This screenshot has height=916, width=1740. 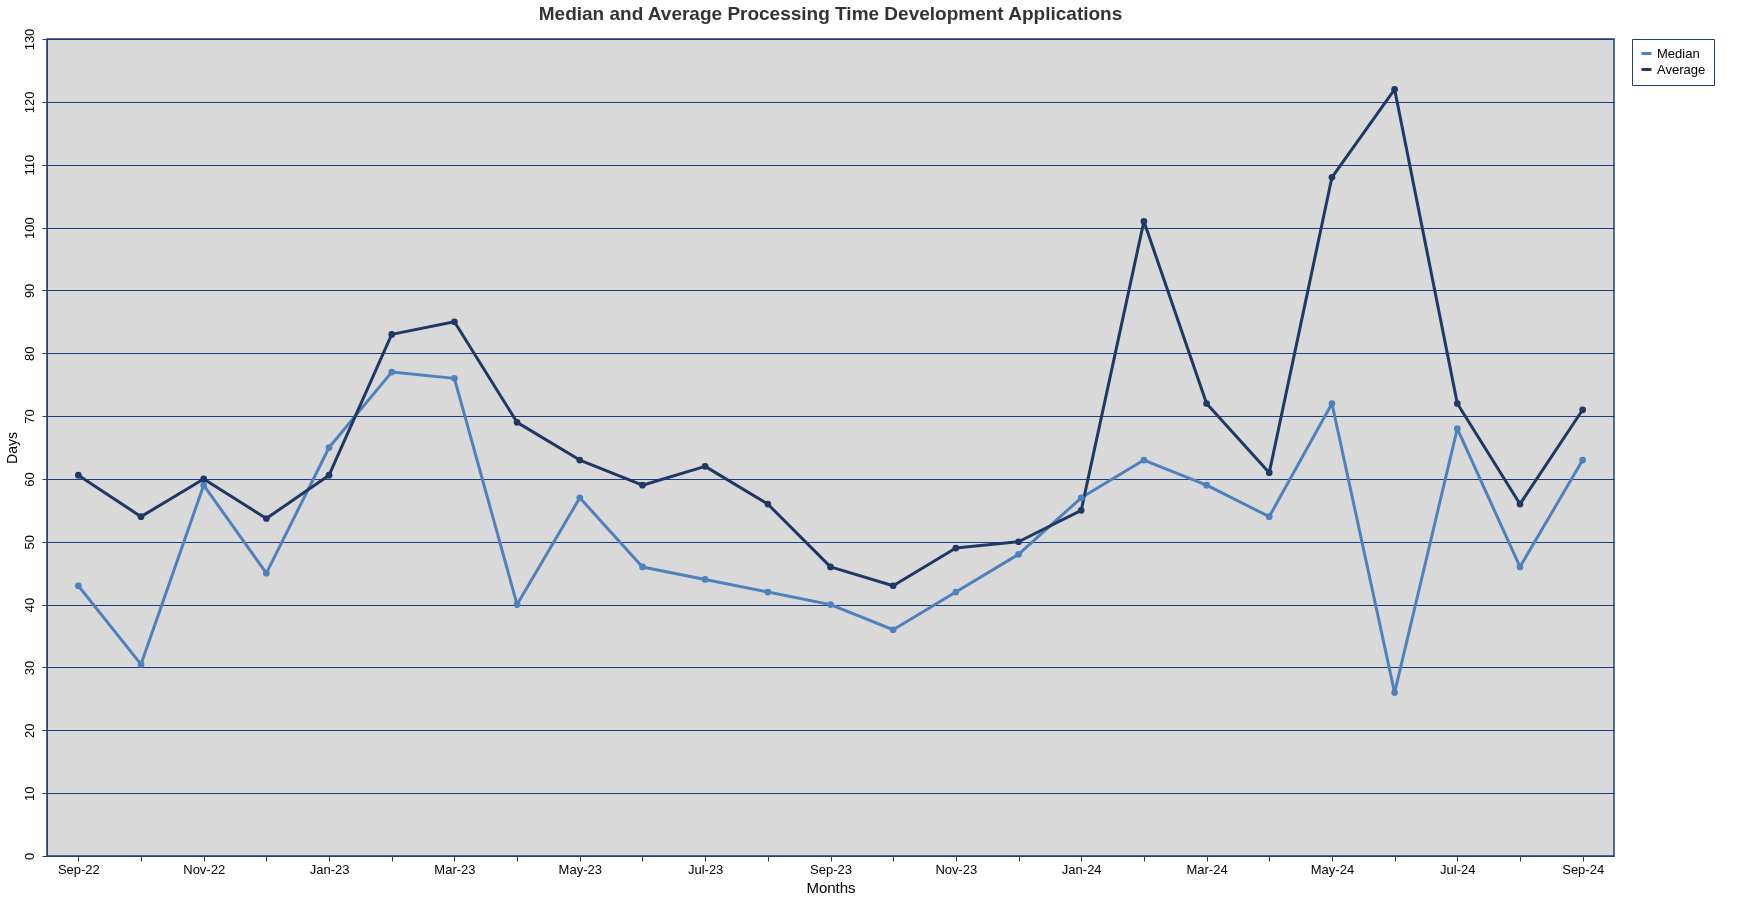 What do you see at coordinates (29, 102) in the screenshot?
I see `y-tick-label: 120` at bounding box center [29, 102].